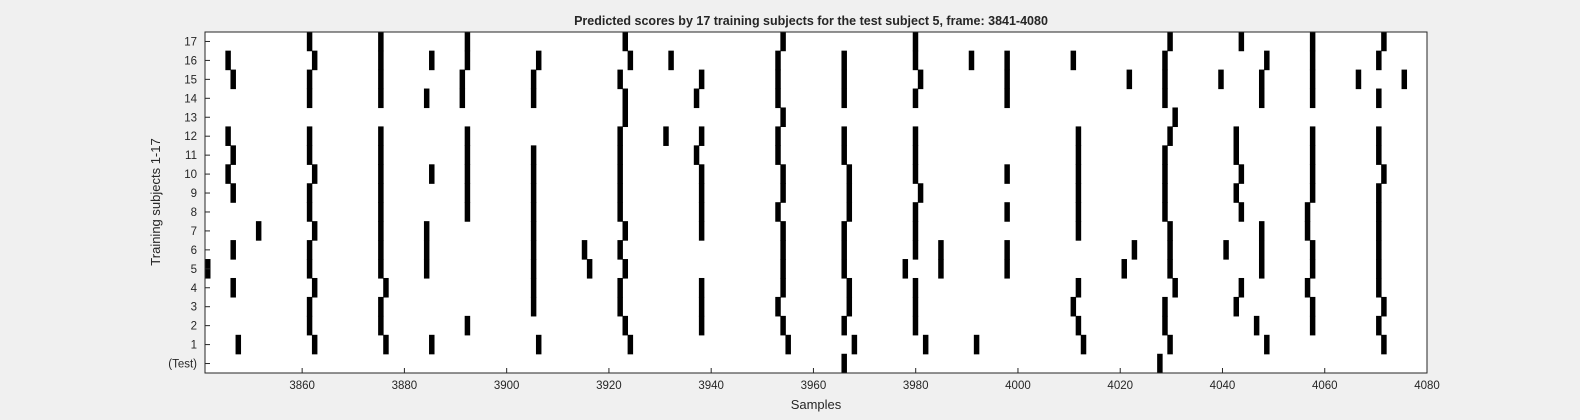  What do you see at coordinates (194, 270) in the screenshot?
I see `y-tick-label: 5` at bounding box center [194, 270].